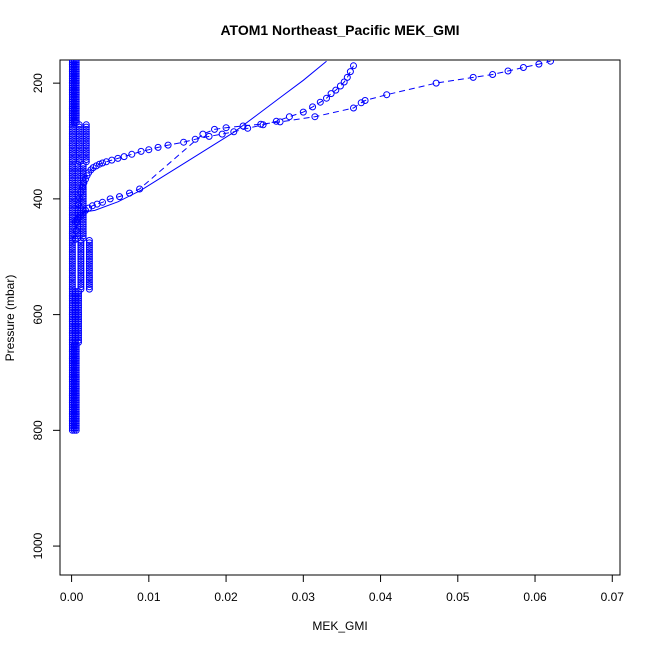 This screenshot has width=650, height=650. I want to click on x-tick-label: 0.00, so click(72, 597).